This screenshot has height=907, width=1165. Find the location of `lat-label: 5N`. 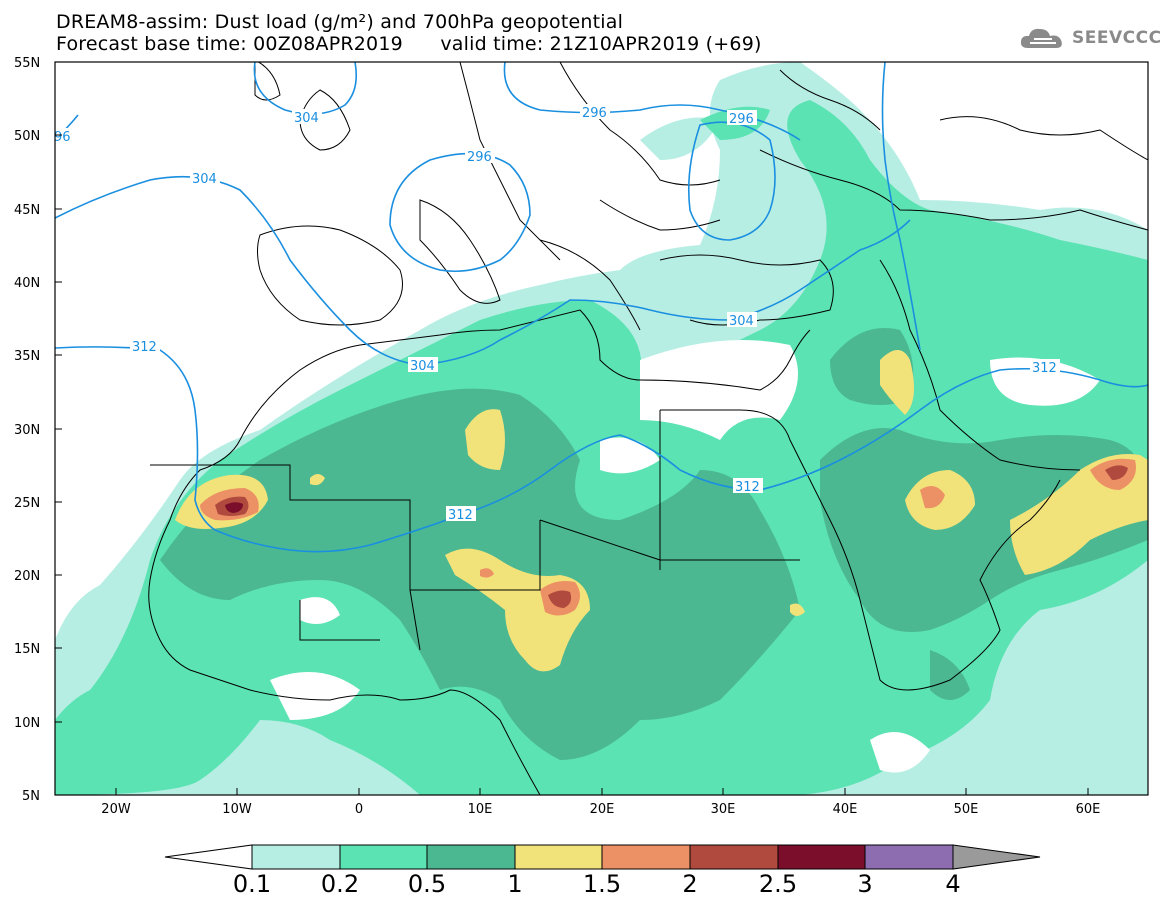

lat-label: 5N is located at coordinates (31, 796).